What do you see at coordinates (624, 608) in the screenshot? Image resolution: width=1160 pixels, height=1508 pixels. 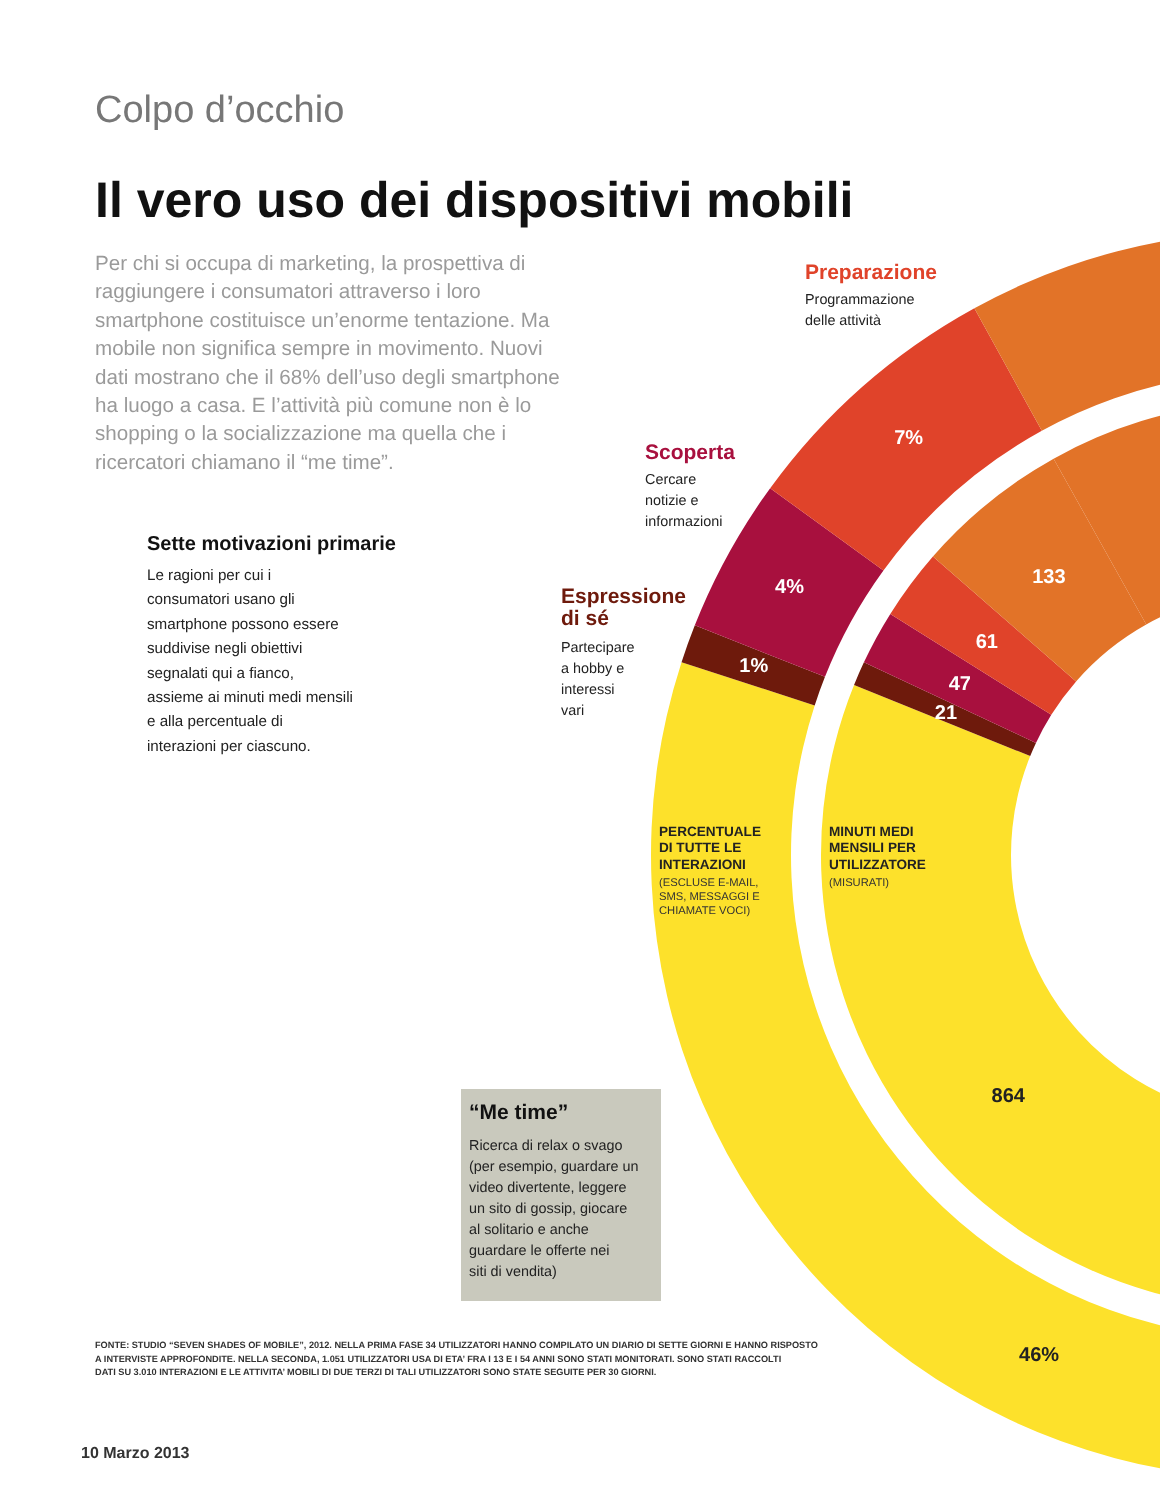 I see `slice-label: Espressione di sé` at bounding box center [624, 608].